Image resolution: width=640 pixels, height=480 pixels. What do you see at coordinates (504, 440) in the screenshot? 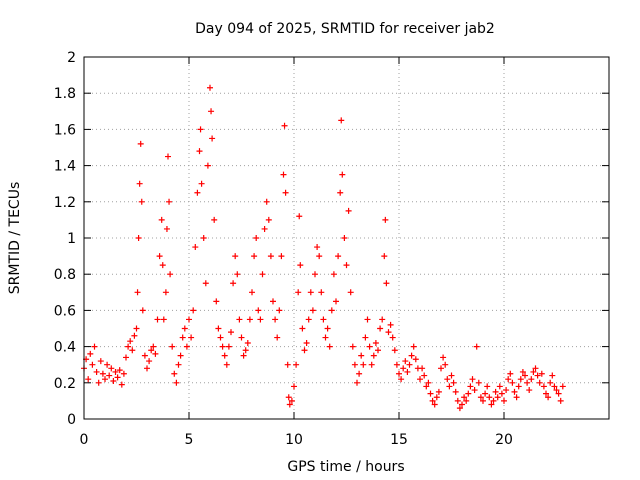
I see `x-tick-label: 20` at bounding box center [504, 440].